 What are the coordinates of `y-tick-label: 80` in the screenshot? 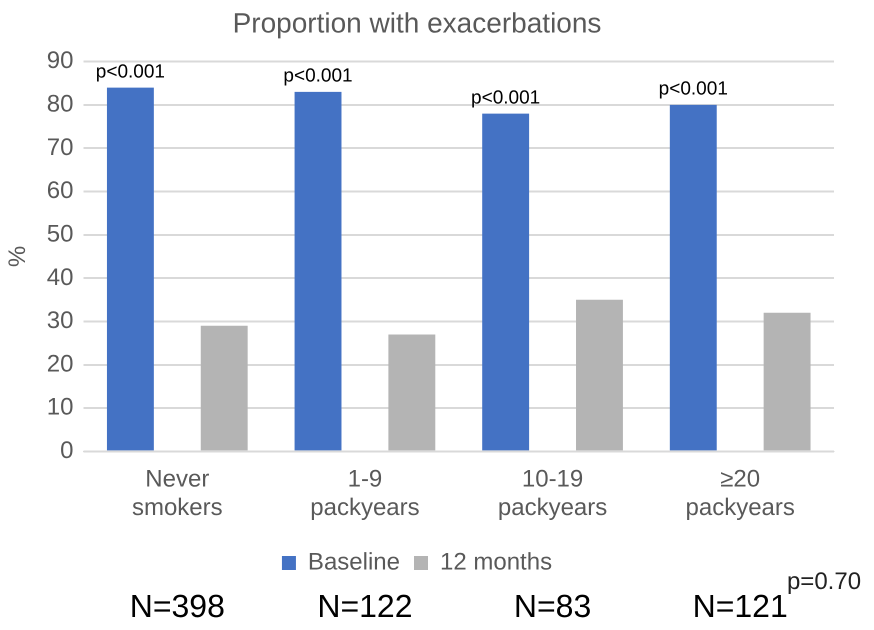 It's located at (60, 104).